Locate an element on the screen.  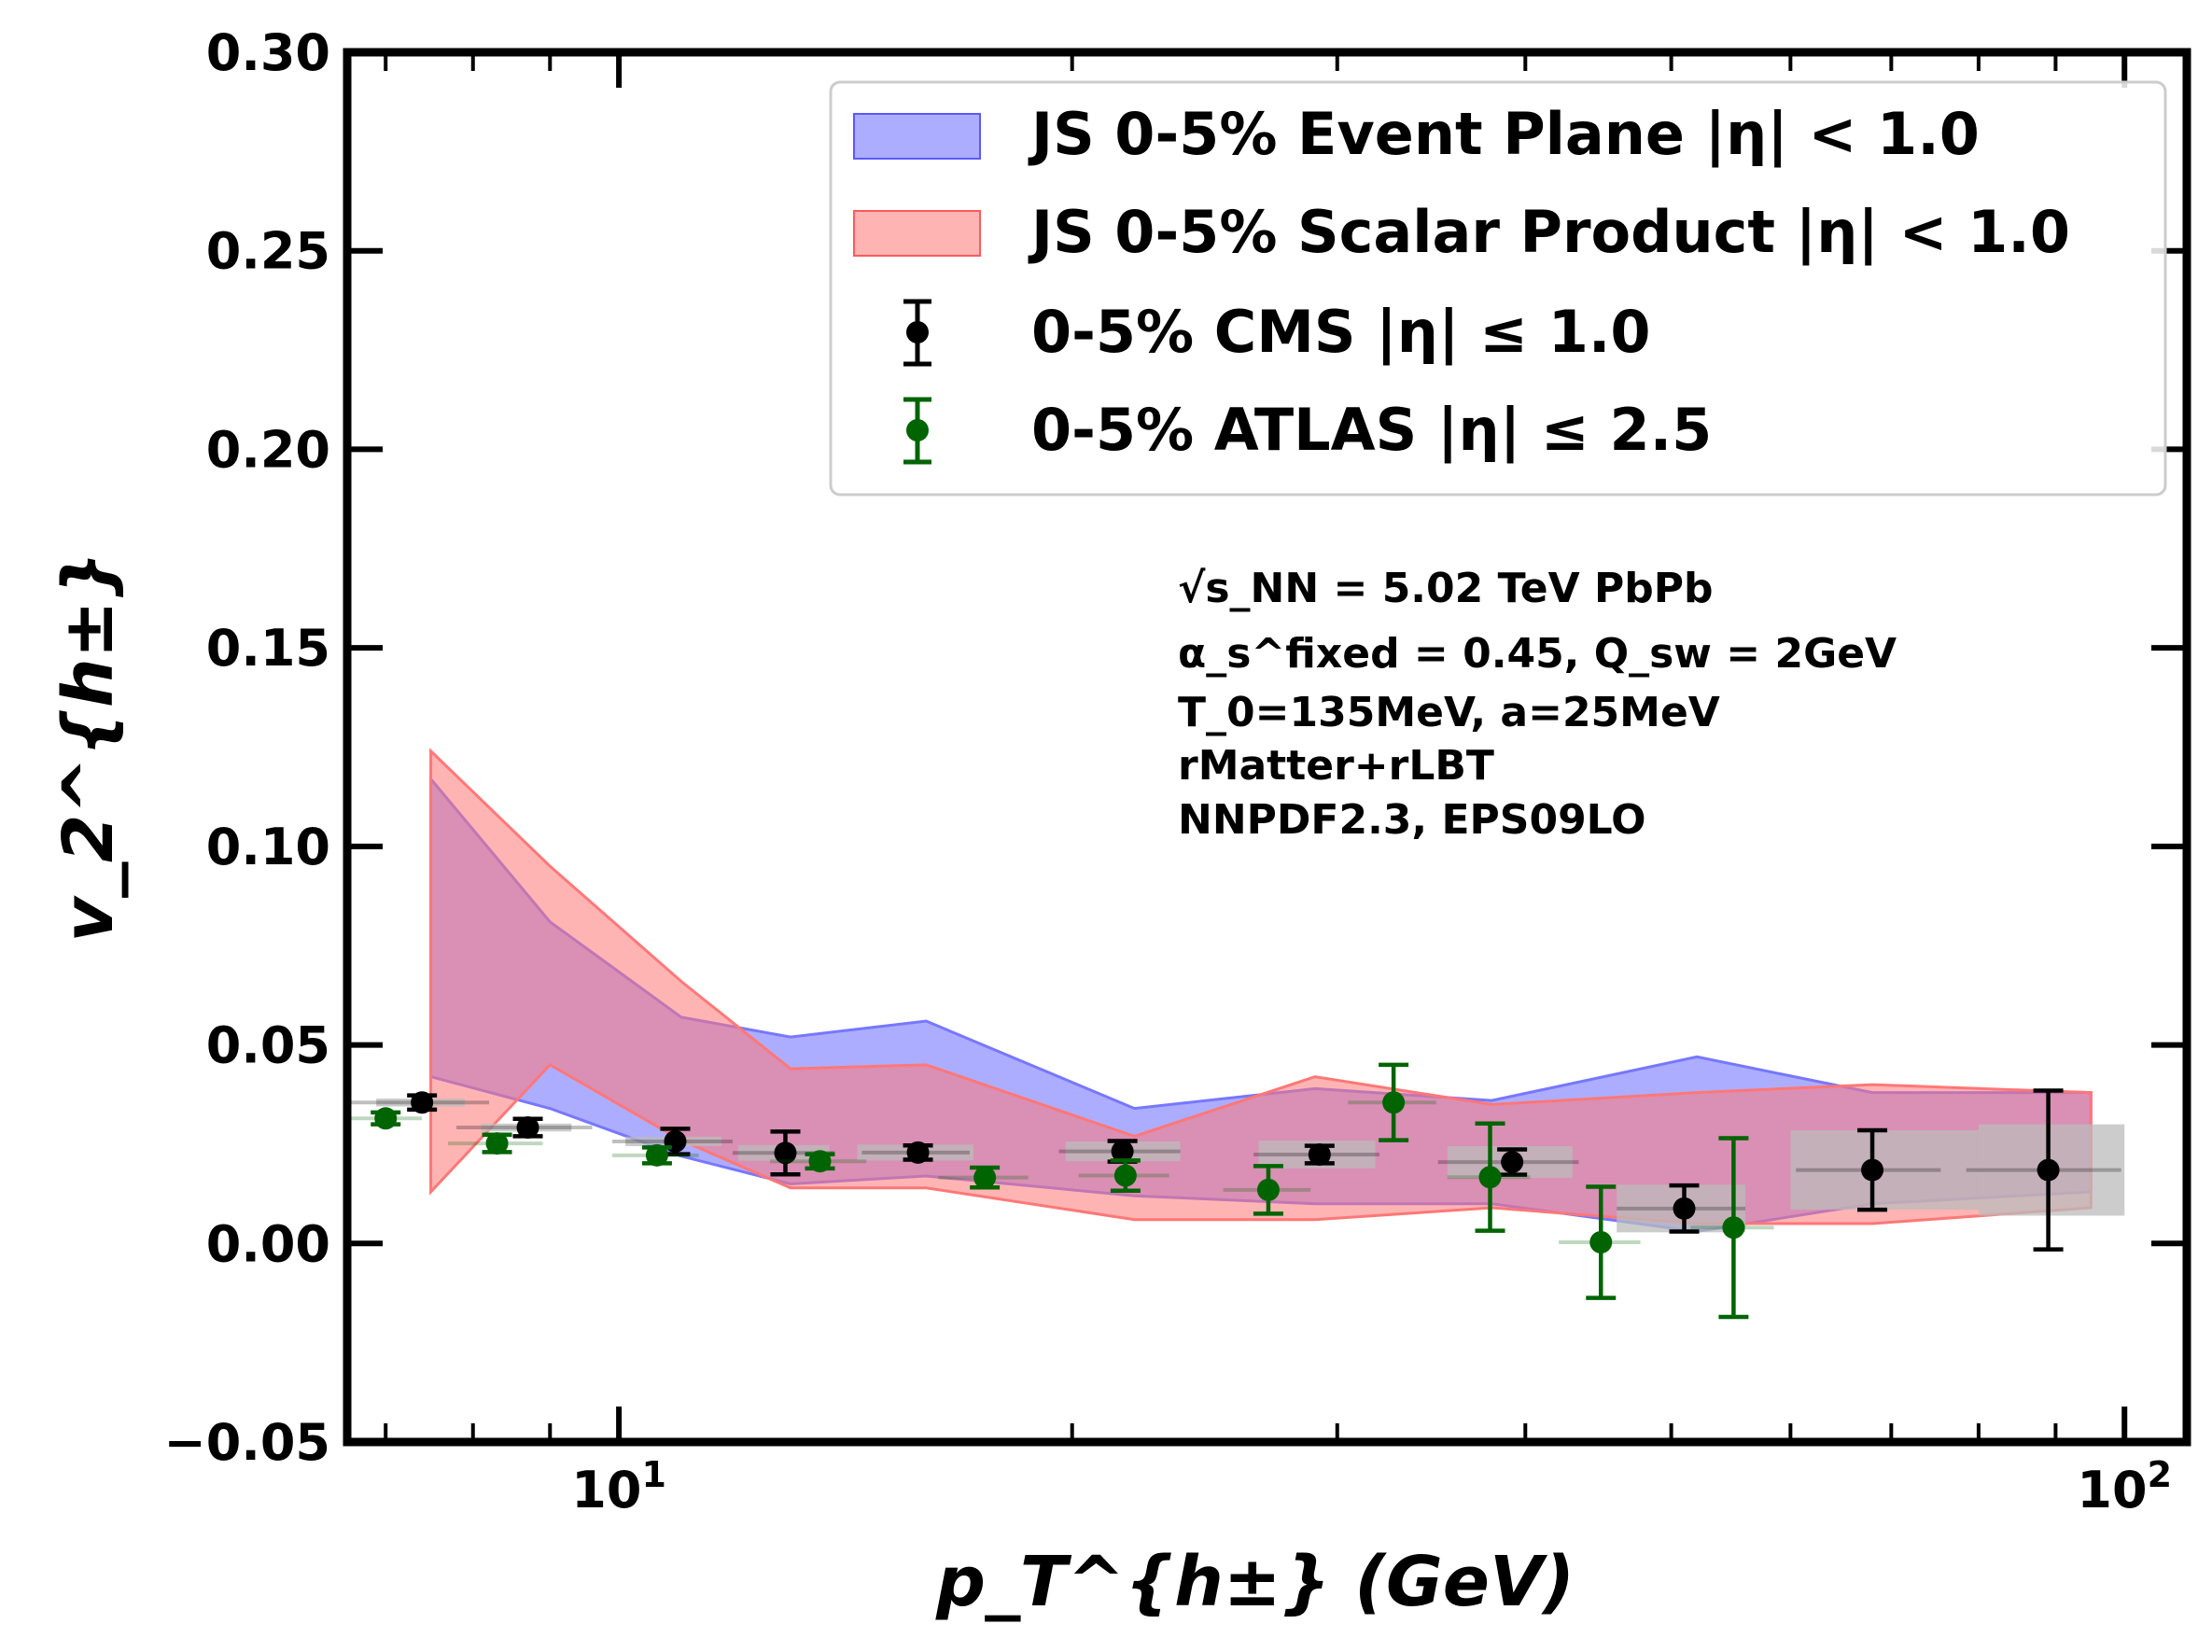
legend-marker-atlas is located at coordinates (917, 431).